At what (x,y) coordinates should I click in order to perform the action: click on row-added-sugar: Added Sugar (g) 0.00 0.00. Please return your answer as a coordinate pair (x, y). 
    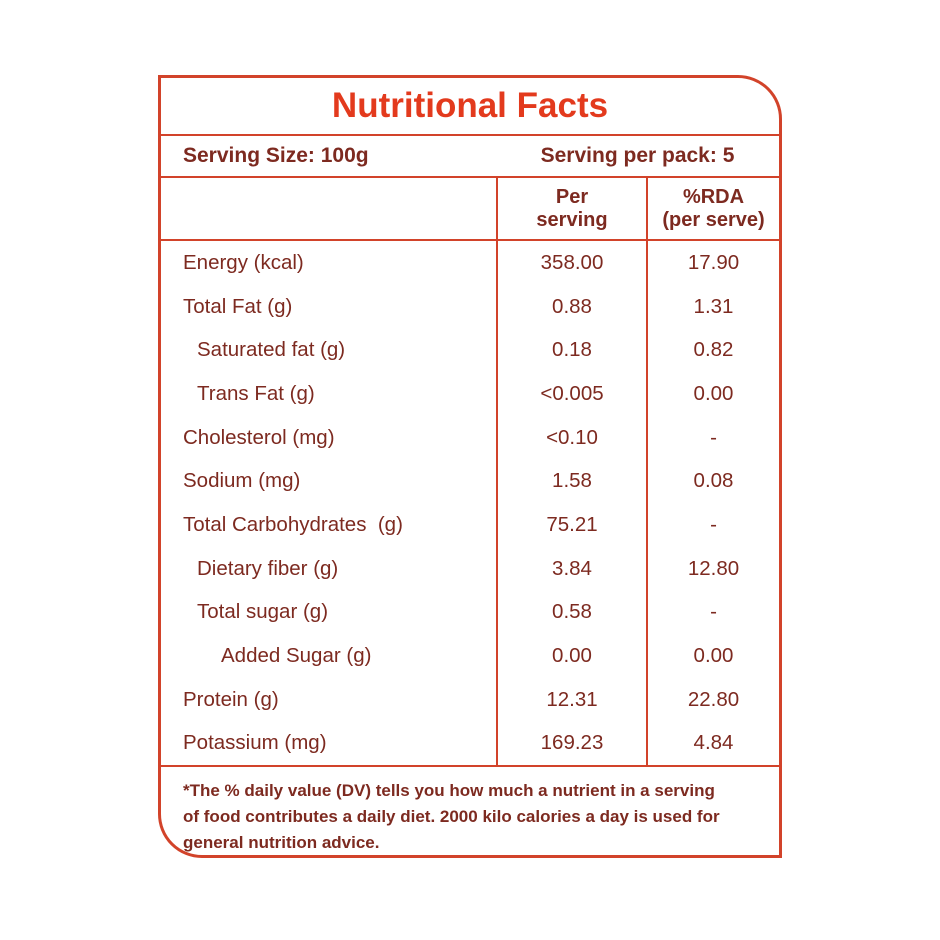
    Looking at the image, I should click on (470, 656).